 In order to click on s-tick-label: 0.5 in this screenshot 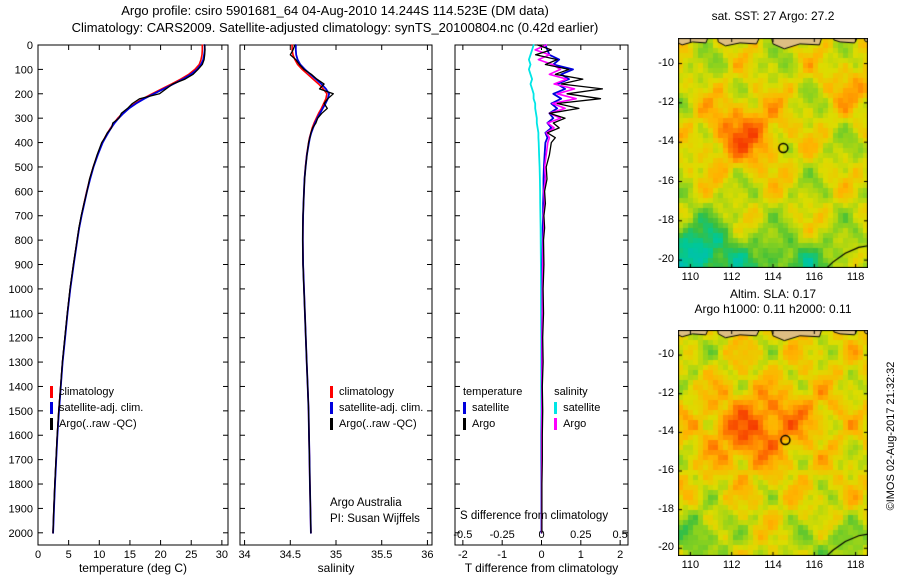, I will do `click(619, 535)`.